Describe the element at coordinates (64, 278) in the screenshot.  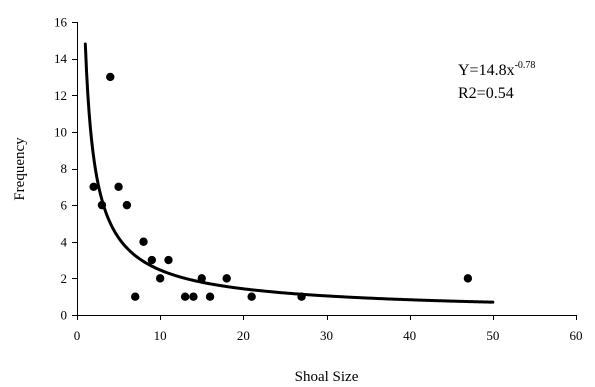
I see `y-tick-label: 2` at that location.